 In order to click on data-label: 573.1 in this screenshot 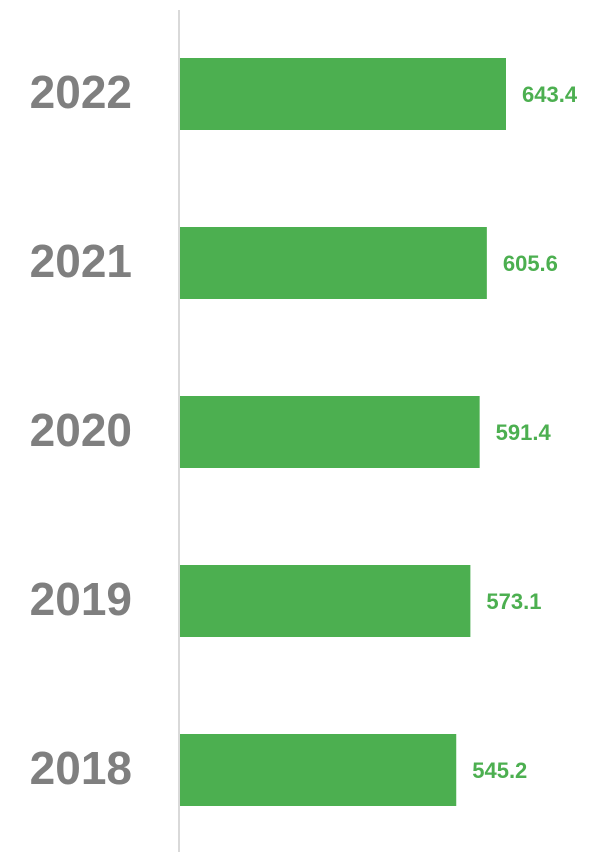, I will do `click(513, 601)`.